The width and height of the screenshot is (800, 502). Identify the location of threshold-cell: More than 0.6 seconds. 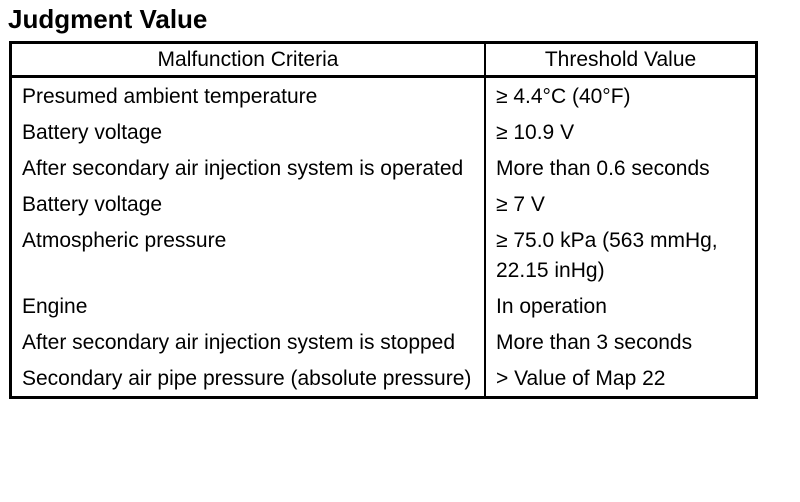
(603, 168).